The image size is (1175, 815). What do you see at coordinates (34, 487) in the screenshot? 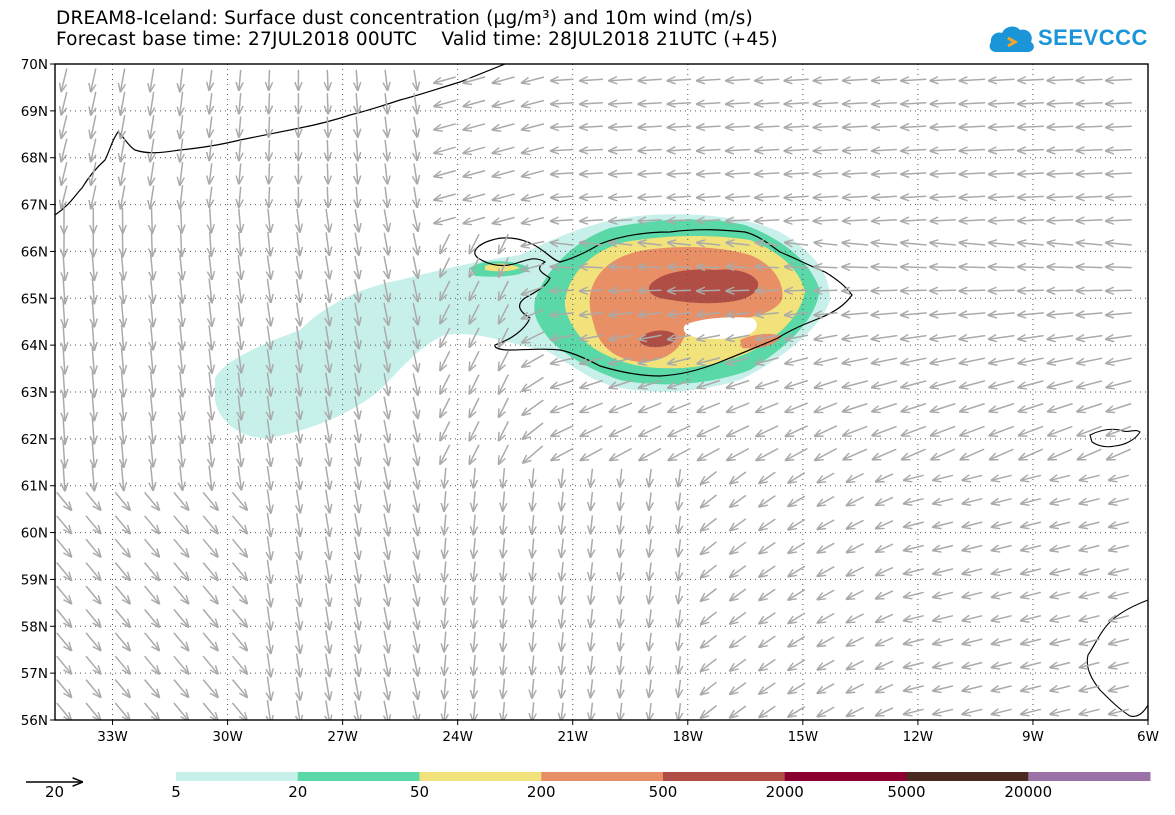
I see `lat-label: 61N` at bounding box center [34, 487].